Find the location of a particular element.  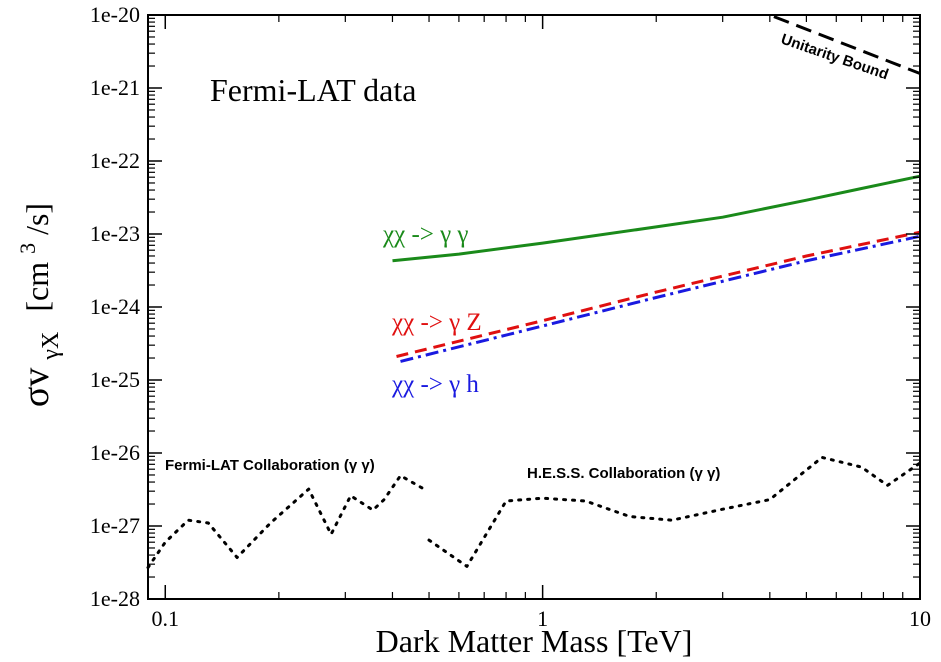

x-tick-label: 1 is located at coordinates (542, 618).